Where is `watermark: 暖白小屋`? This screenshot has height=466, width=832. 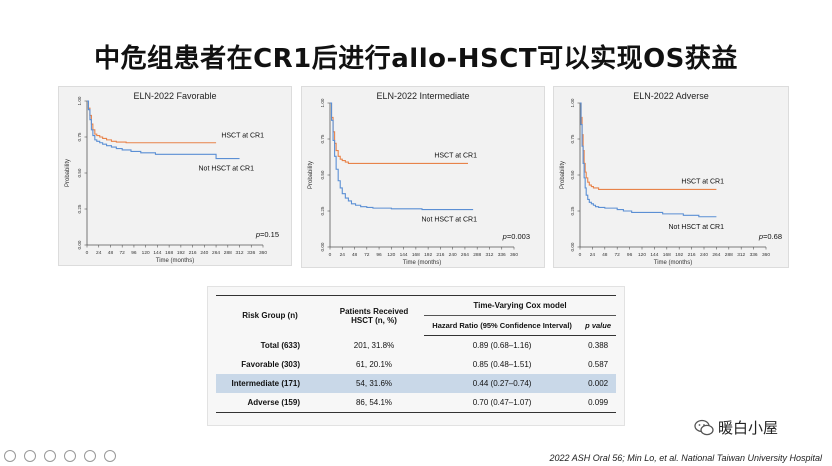
watermark: 暖白小屋 is located at coordinates (736, 427).